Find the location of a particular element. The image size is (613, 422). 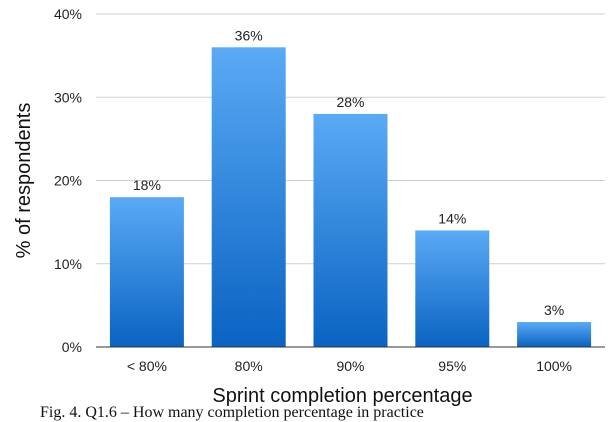

y-tick-label: 0% is located at coordinates (72, 347).